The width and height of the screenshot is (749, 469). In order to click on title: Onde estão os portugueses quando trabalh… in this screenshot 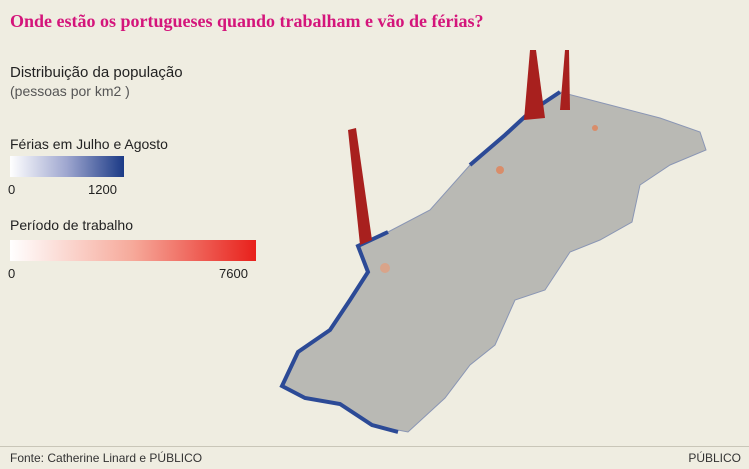, I will do `click(247, 21)`.